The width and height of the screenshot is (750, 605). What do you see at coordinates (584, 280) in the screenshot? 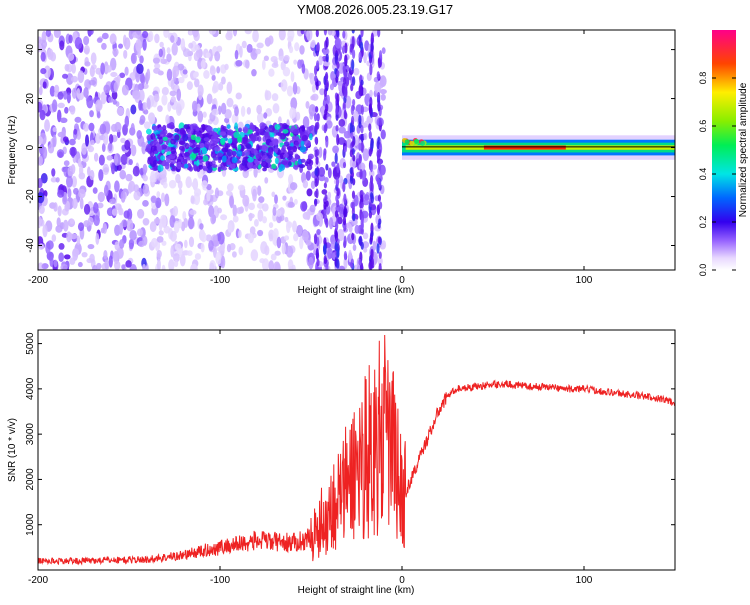
I see `spec-xtick-label: 100` at bounding box center [584, 280].